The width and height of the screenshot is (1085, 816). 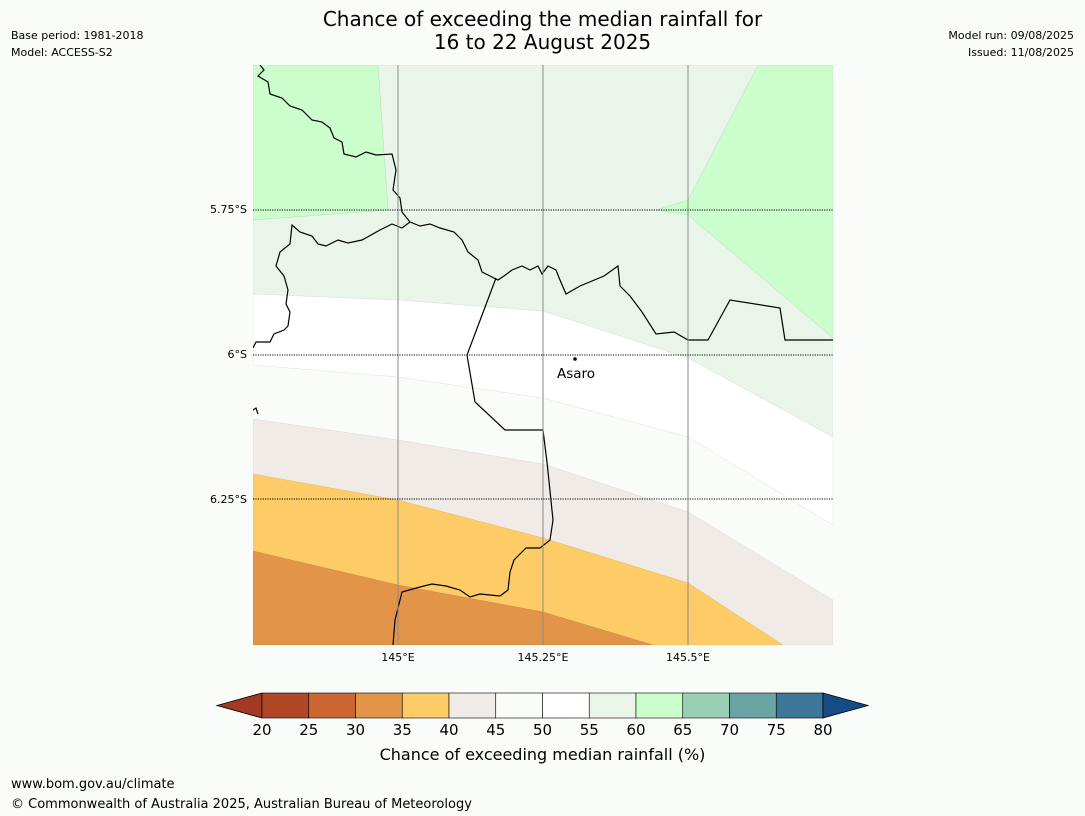 What do you see at coordinates (846, 705) in the screenshot?
I see `colorbar-extend-high` at bounding box center [846, 705].